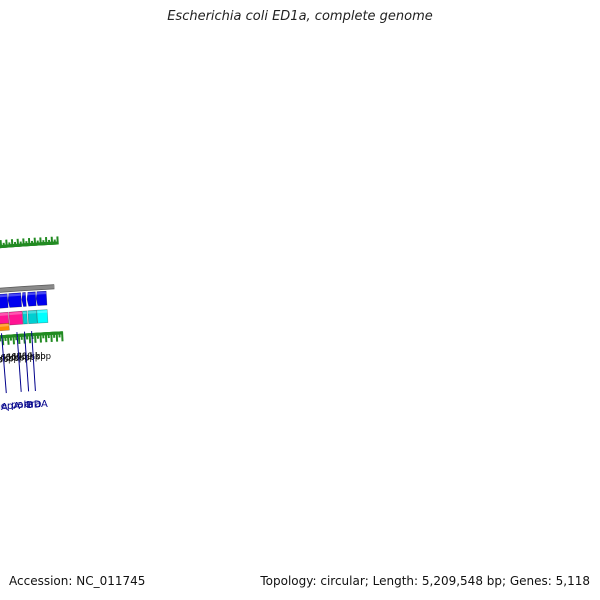  What do you see at coordinates (10, 406) in the screenshot?
I see `gene-label-hepA: hepA` at bounding box center [10, 406].